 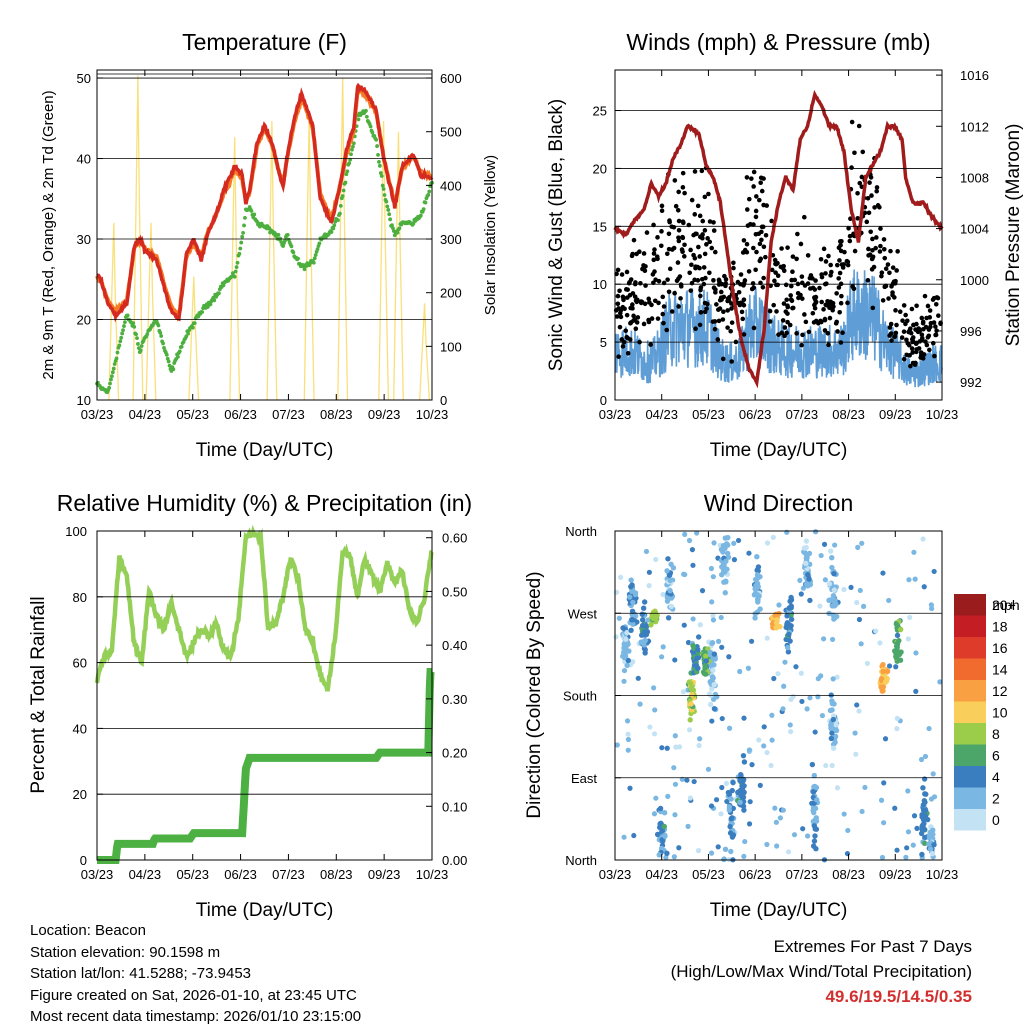 What do you see at coordinates (443, 400) in the screenshot?
I see `y2-tick-label: 0` at bounding box center [443, 400].